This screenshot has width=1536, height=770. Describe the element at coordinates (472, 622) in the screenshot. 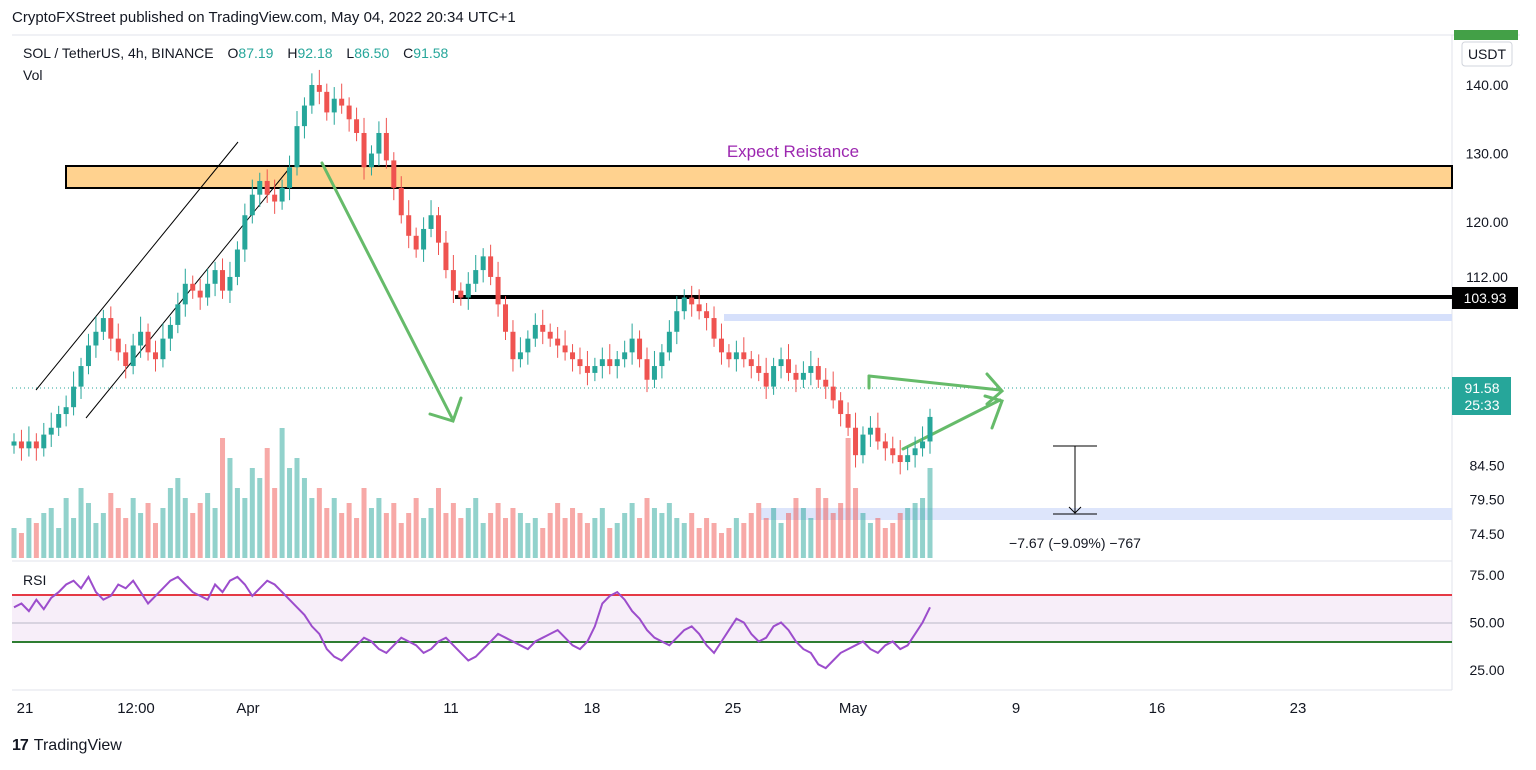

I see `rsi-line` at that location.